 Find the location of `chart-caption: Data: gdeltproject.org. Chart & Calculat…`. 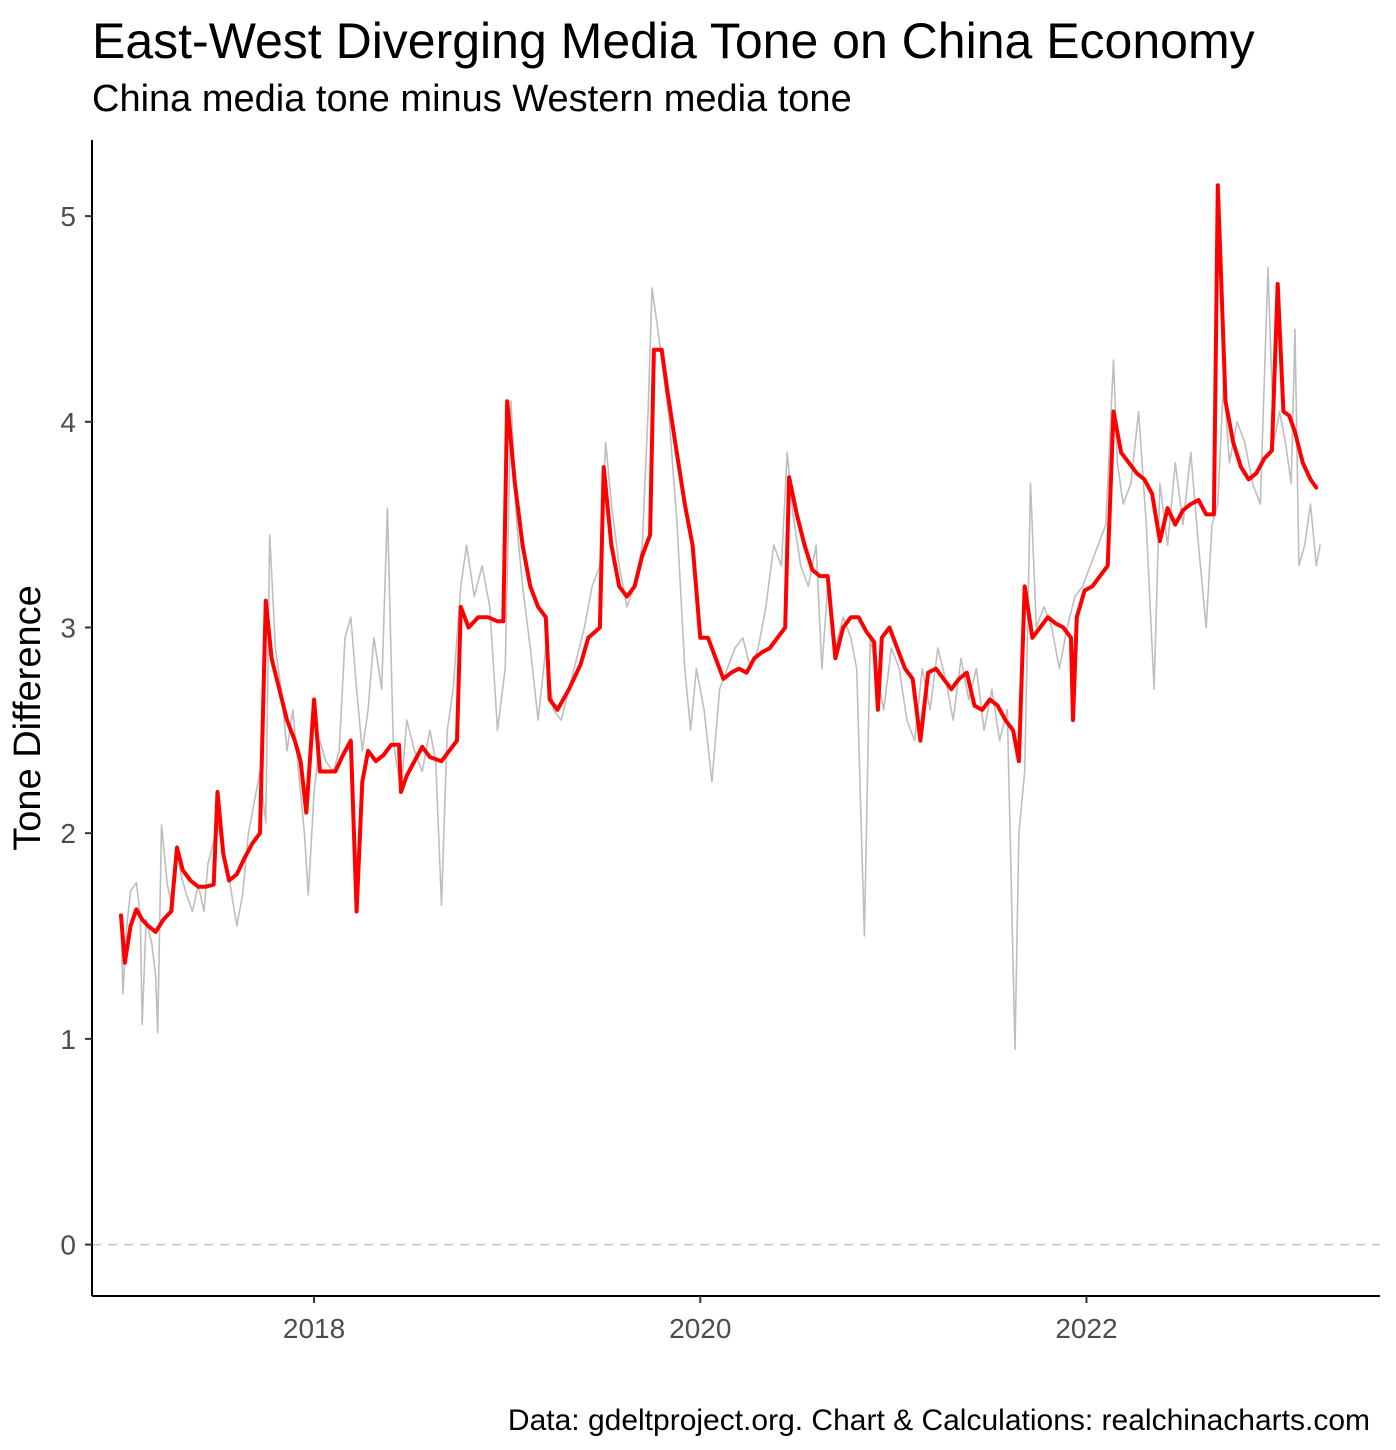

chart-caption: Data: gdeltproject.org. Chart & Calculat… is located at coordinates (938, 1420).